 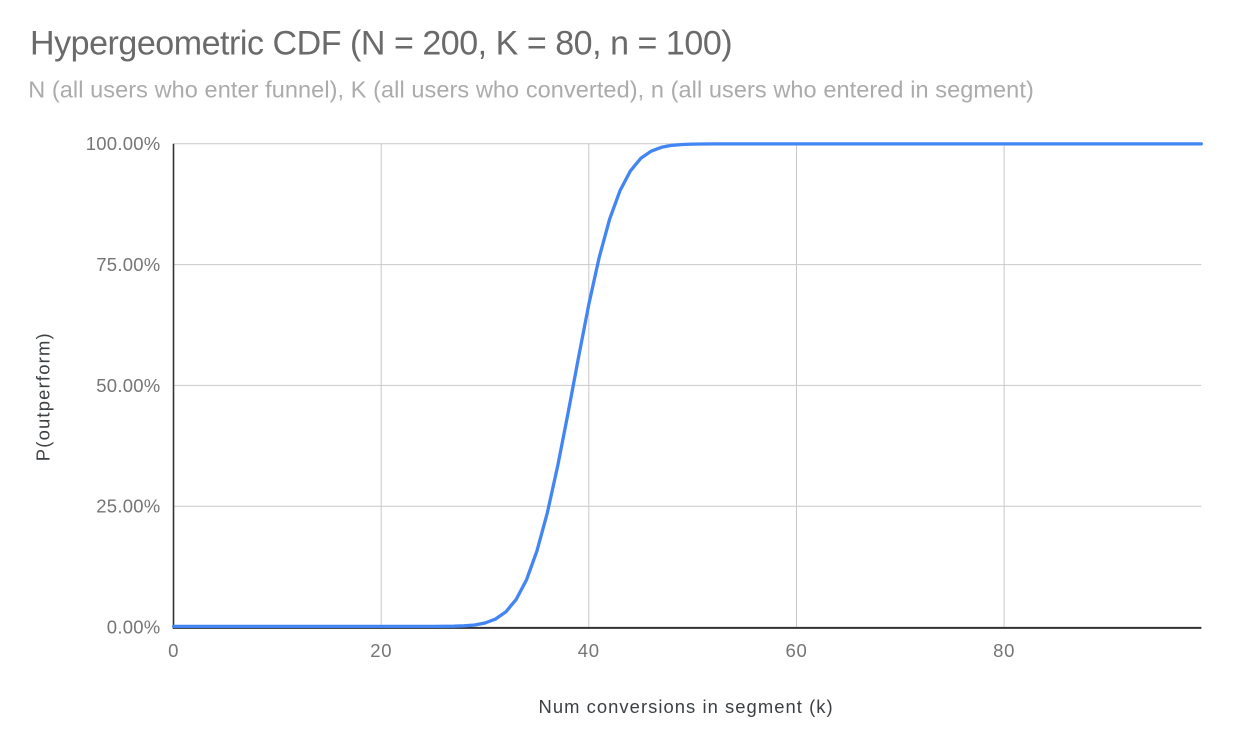 What do you see at coordinates (173, 650) in the screenshot?
I see `svg-text: 0` at bounding box center [173, 650].